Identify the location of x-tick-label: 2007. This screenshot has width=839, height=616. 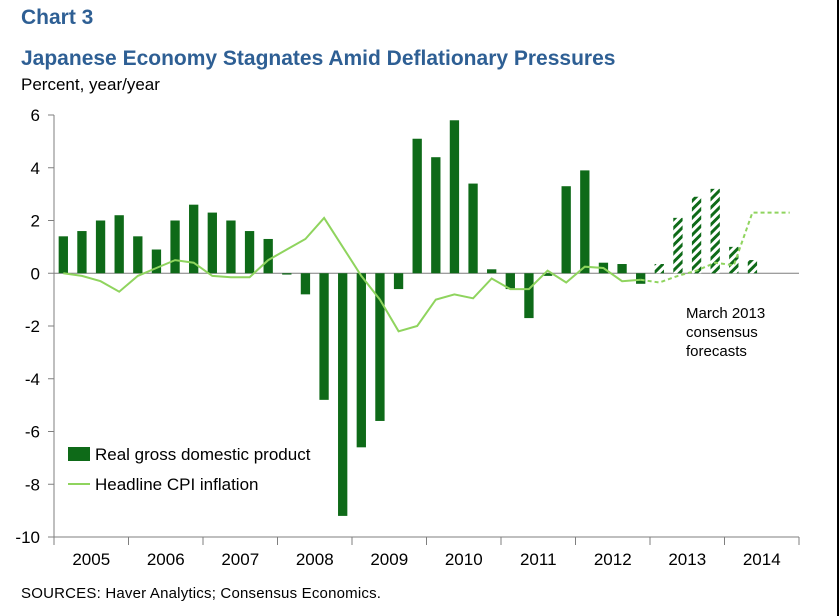
(240, 559).